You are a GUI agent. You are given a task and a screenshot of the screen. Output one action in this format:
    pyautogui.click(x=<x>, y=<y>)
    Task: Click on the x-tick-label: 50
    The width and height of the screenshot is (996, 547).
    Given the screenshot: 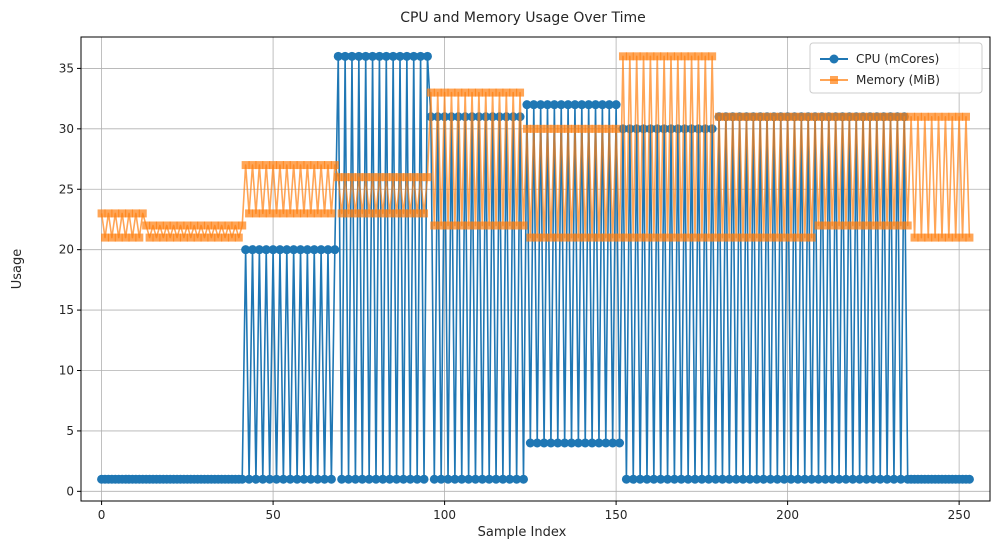 What is the action you would take?
    pyautogui.click(x=272, y=515)
    